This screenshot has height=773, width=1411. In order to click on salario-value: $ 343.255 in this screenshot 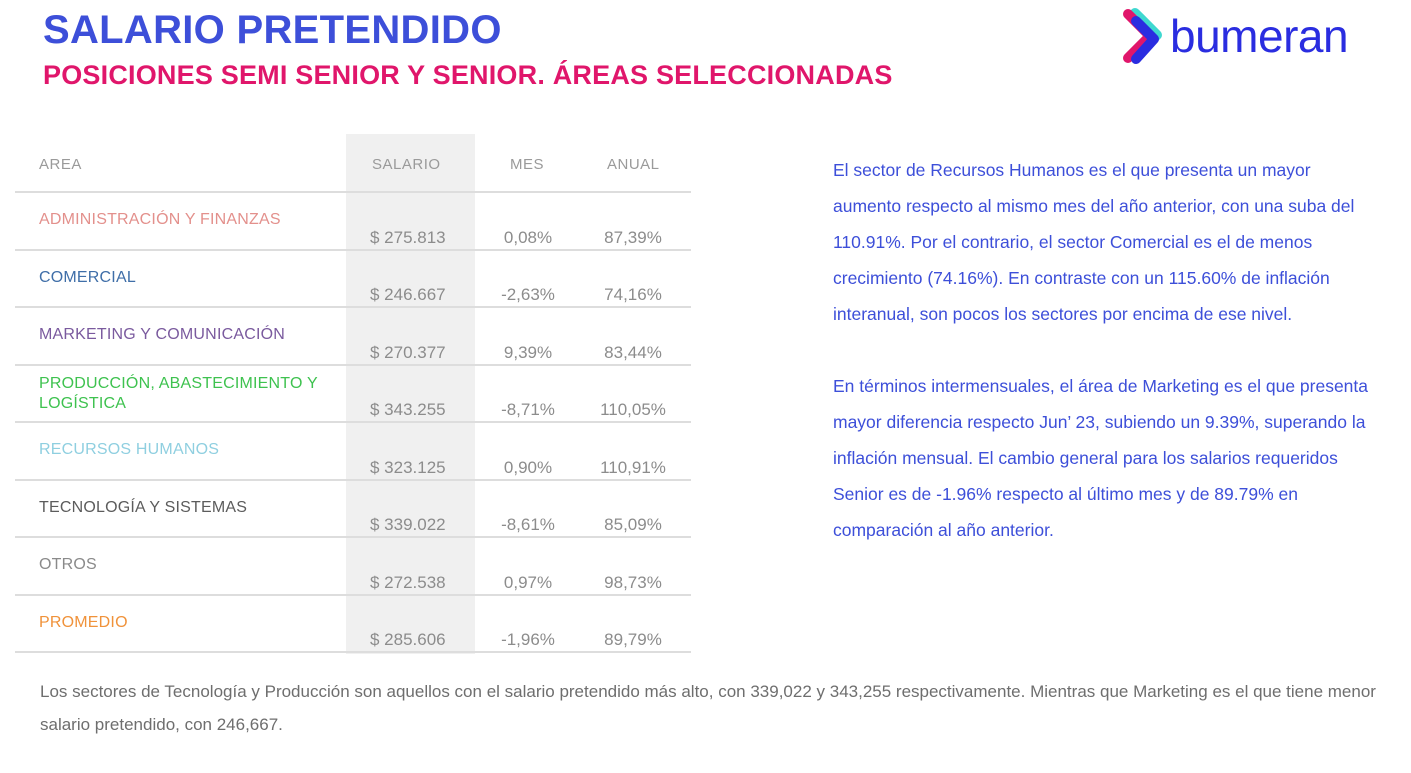, I will do `click(408, 409)`.